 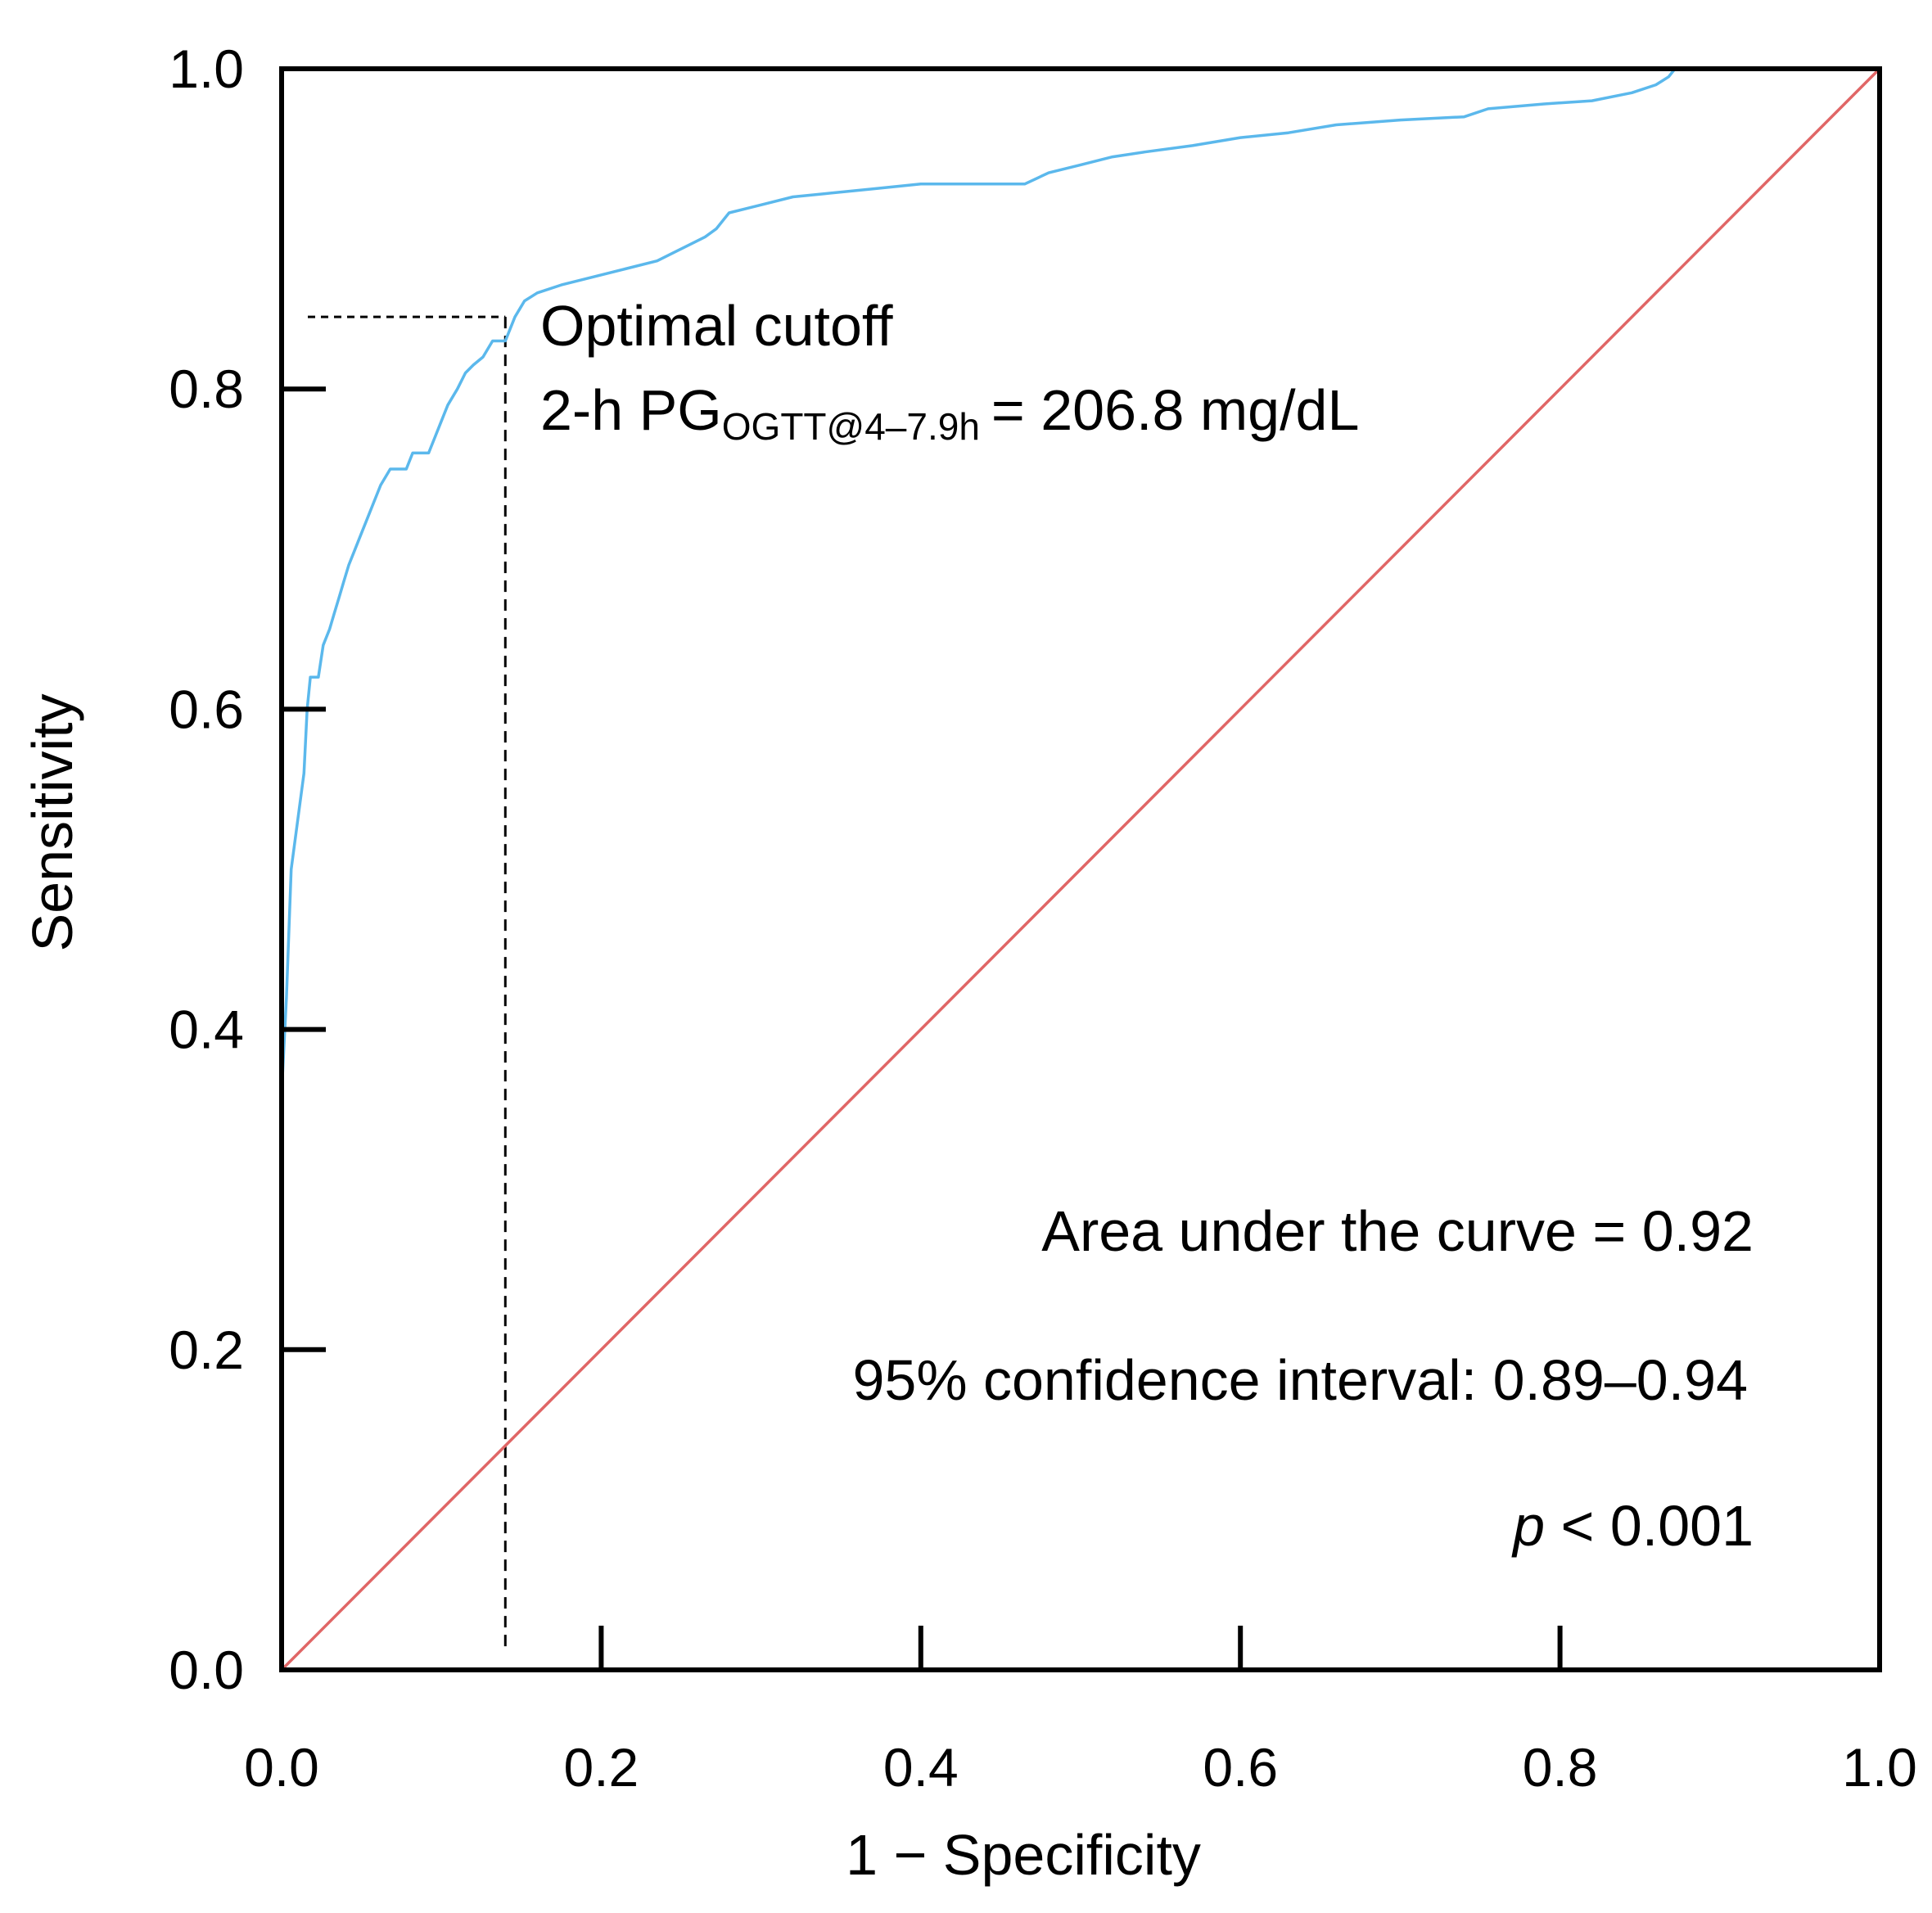 I want to click on y-tick-label: 0.0, so click(x=206, y=1670).